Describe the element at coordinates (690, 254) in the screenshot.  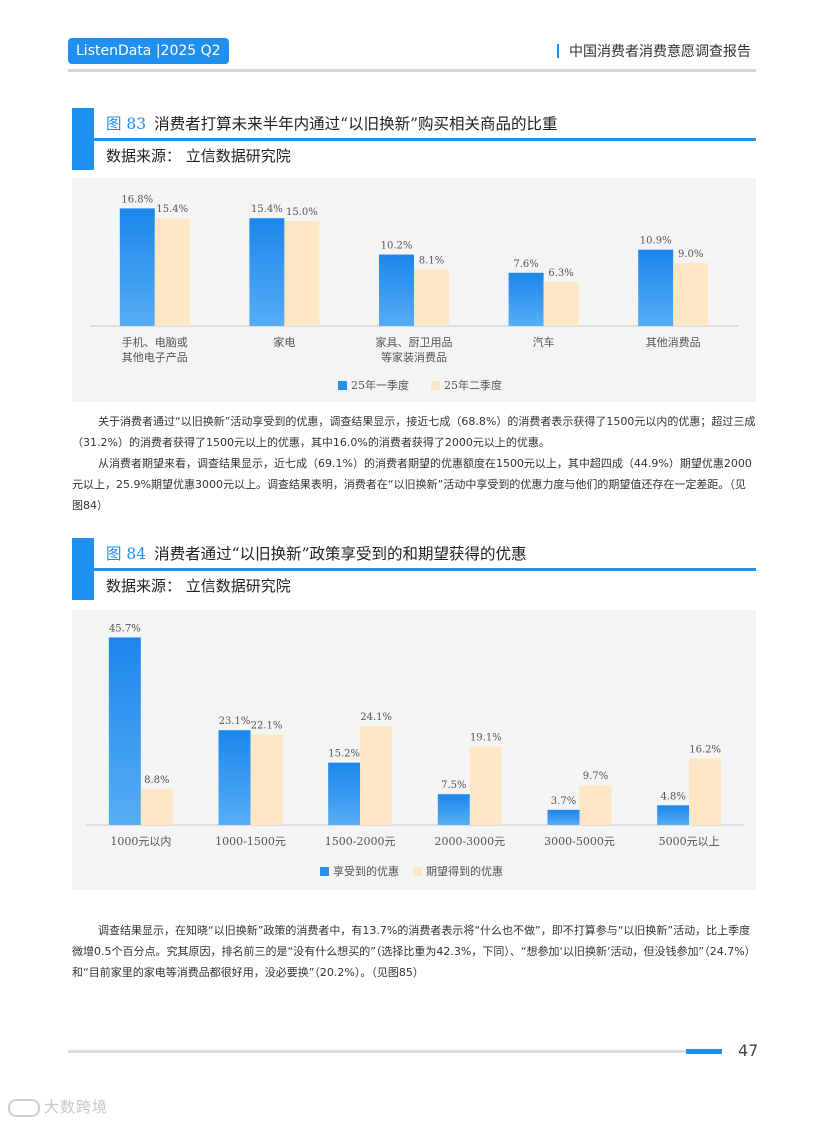
I see `data-label: 9.0%` at that location.